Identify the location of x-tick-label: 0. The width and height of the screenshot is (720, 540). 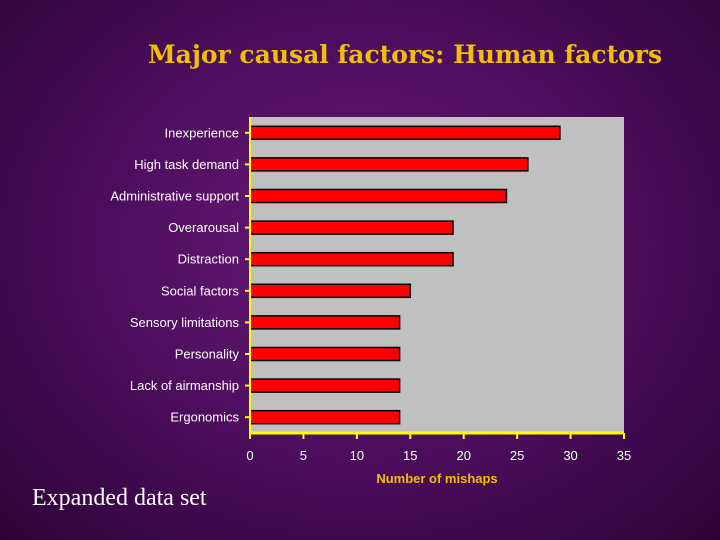
(249, 455).